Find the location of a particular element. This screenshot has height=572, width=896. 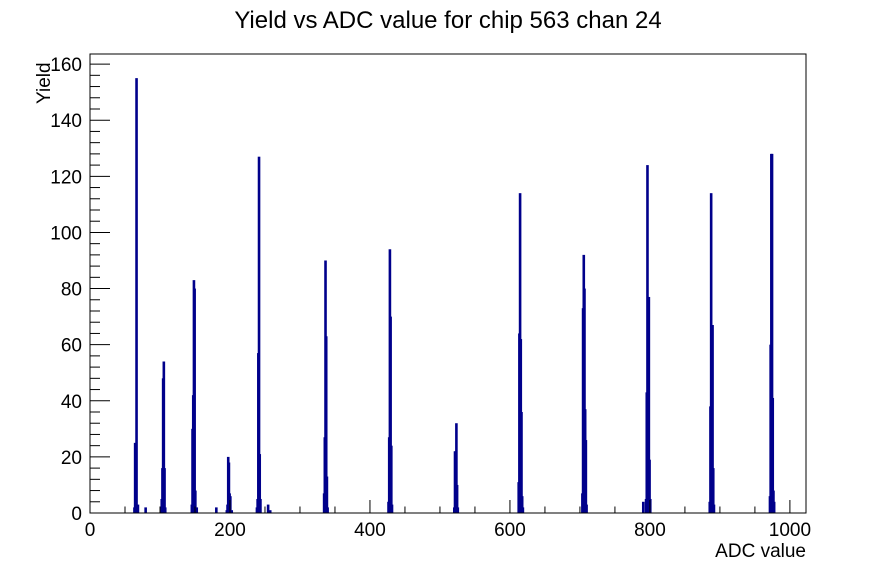

x-tick-label: 1000 is located at coordinates (790, 530).